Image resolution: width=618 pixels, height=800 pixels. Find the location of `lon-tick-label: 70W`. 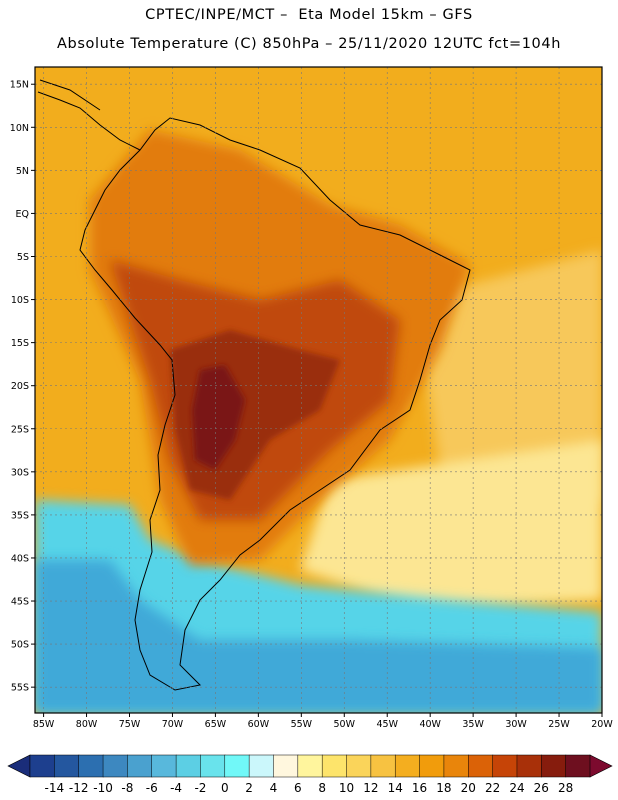

lon-tick-label: 70W is located at coordinates (173, 724).